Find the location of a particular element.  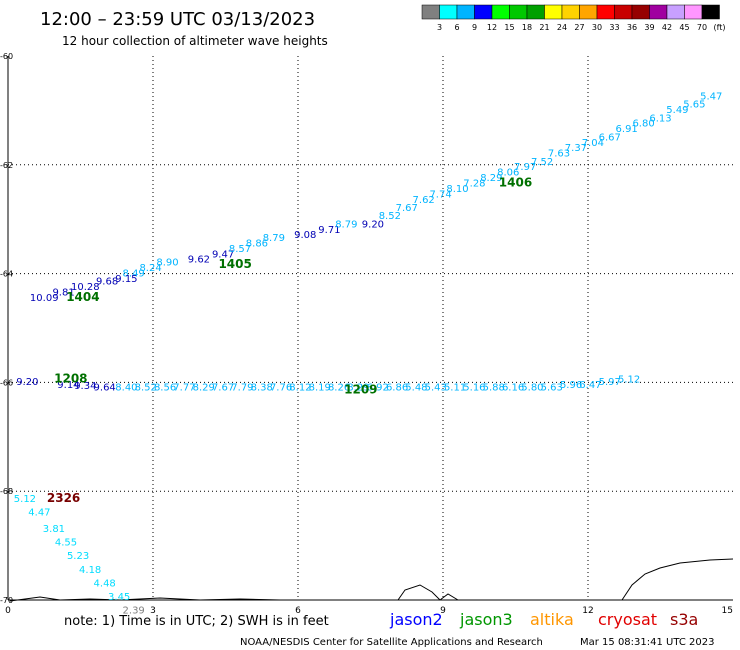

satellite-legend: jason2 jason3 altika cryosat s3a is located at coordinates (543, 619).